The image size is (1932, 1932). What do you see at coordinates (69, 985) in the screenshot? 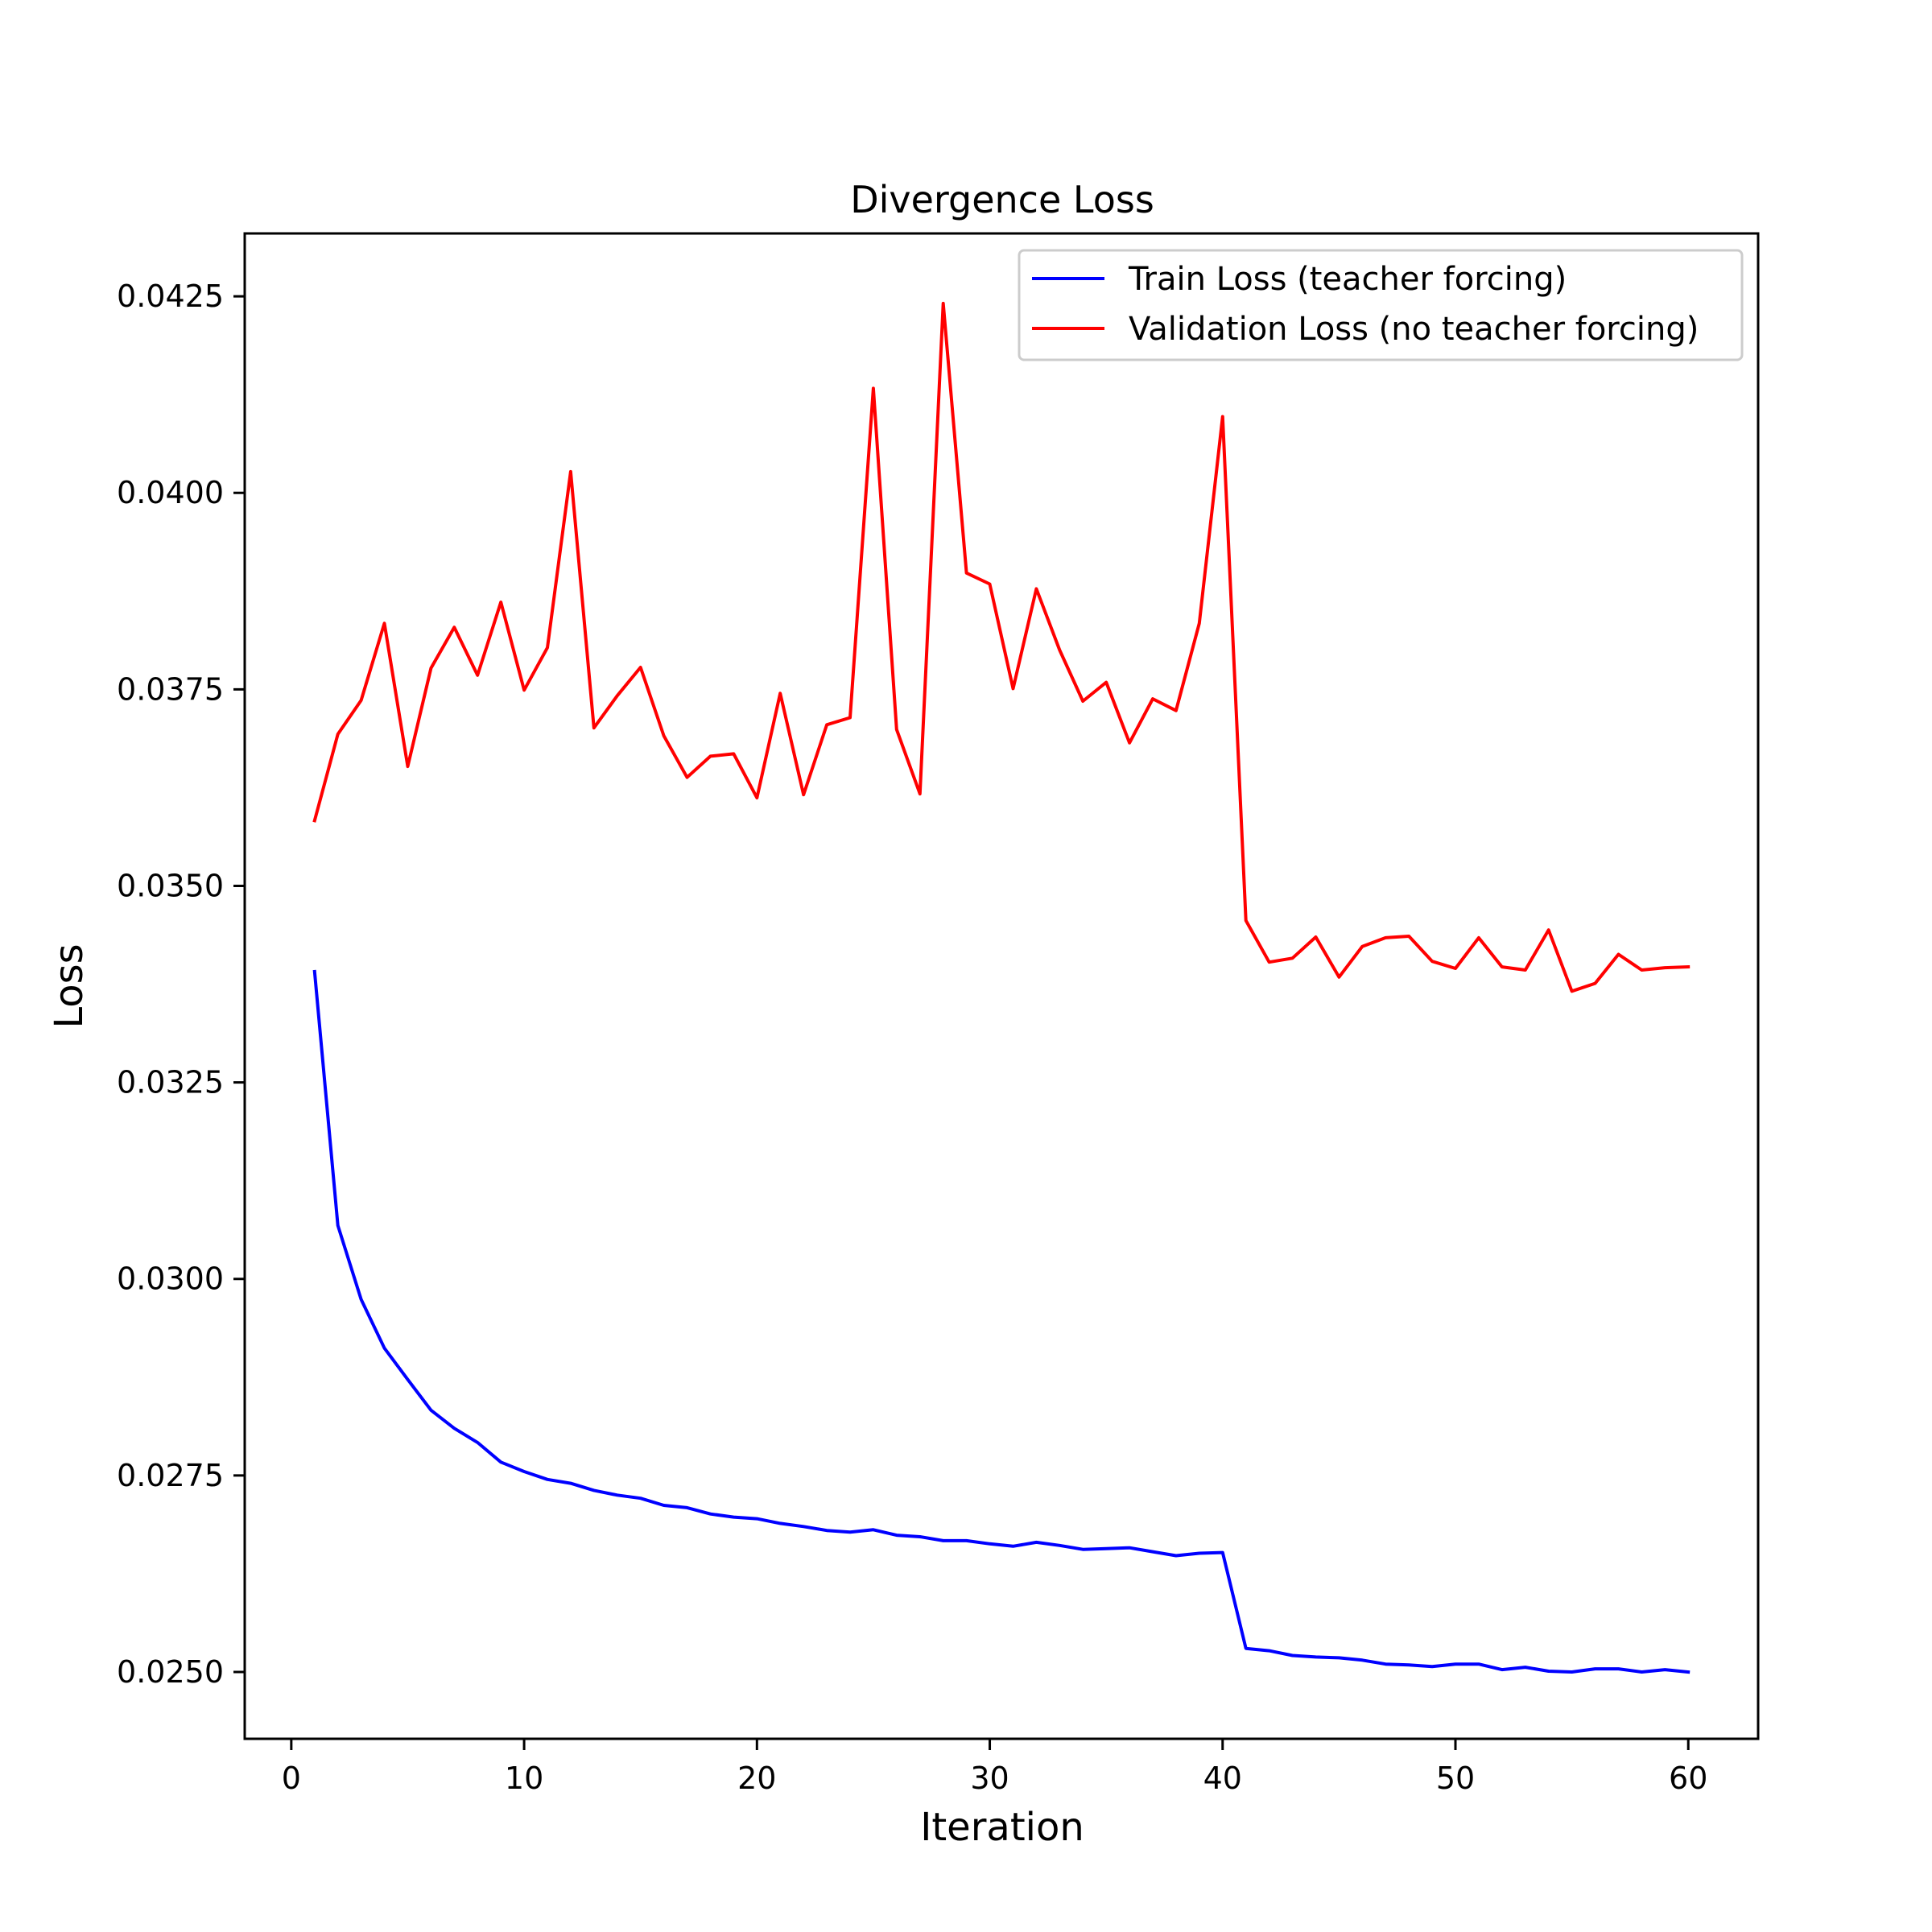
I see `y-axis-label: Loss` at bounding box center [69, 985].